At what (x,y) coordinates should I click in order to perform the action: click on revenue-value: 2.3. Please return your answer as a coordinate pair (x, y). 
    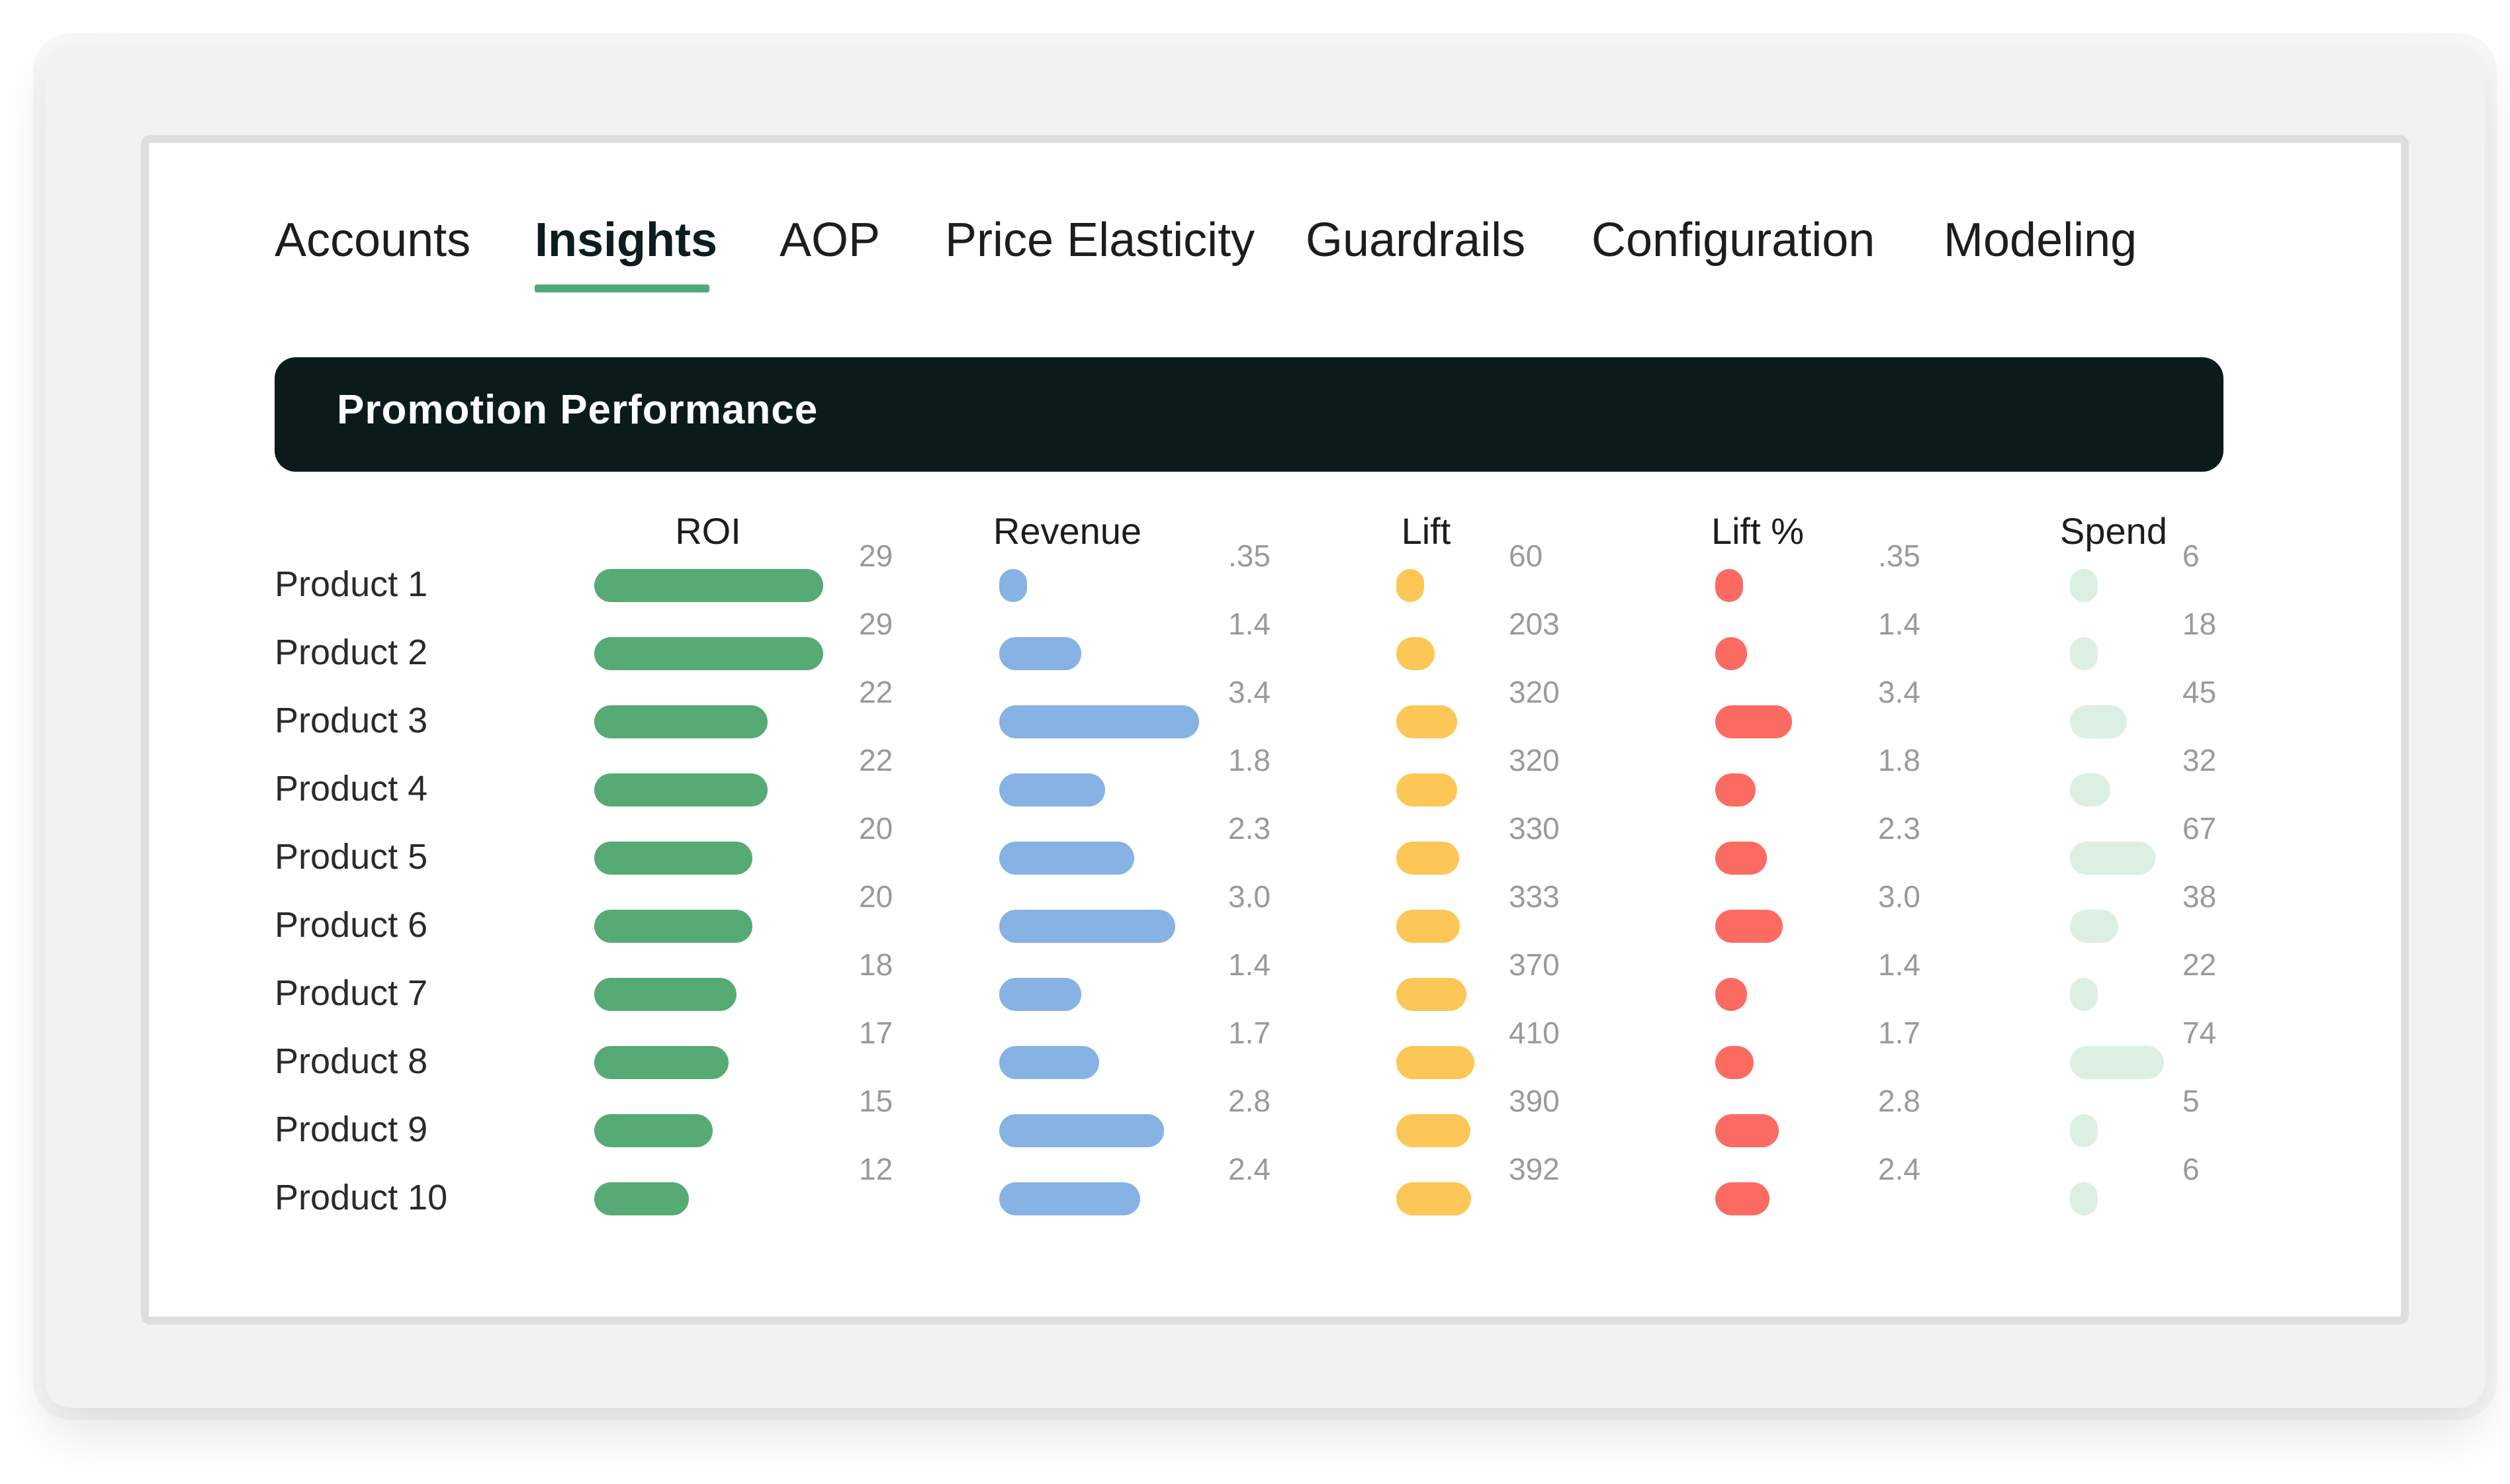
    Looking at the image, I should click on (1249, 828).